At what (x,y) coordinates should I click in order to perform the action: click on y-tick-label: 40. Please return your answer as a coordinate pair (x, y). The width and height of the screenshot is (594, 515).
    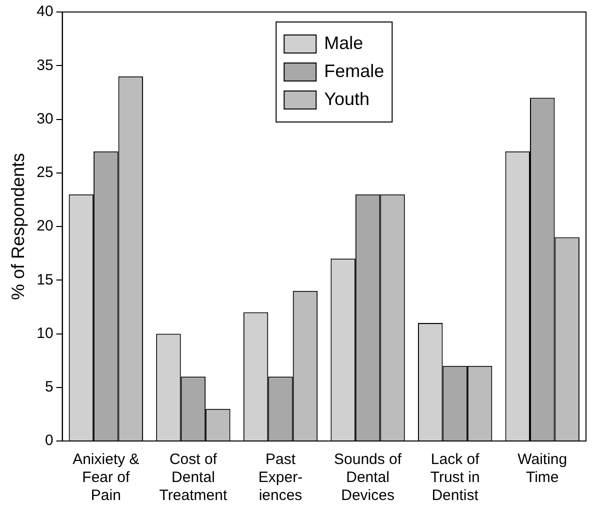
    Looking at the image, I should click on (45, 11).